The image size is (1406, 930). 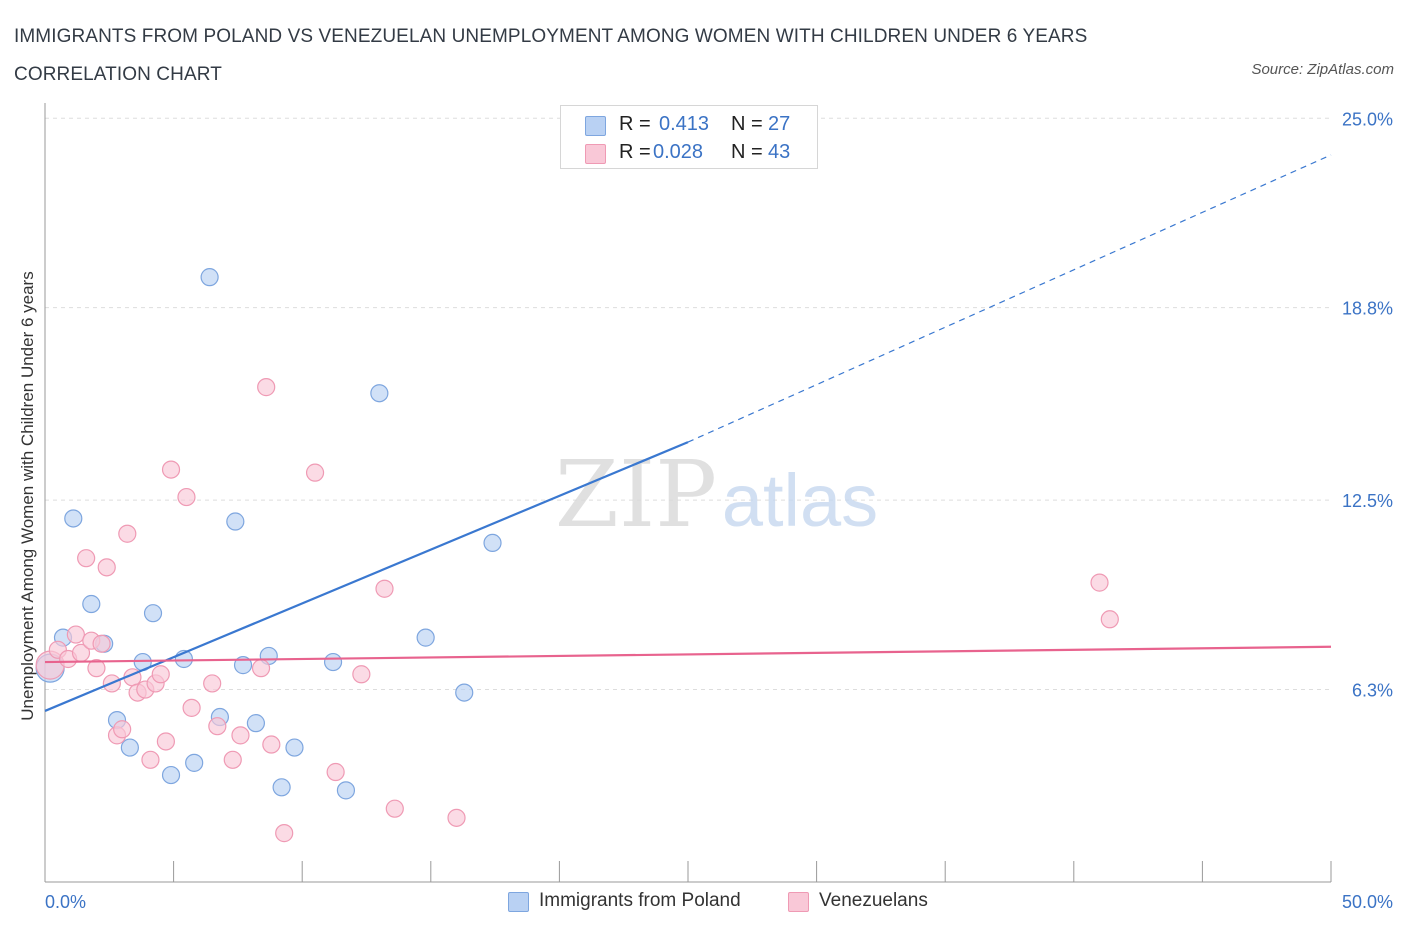 I want to click on y-tick-label: 12.5%, so click(x=1367, y=501).